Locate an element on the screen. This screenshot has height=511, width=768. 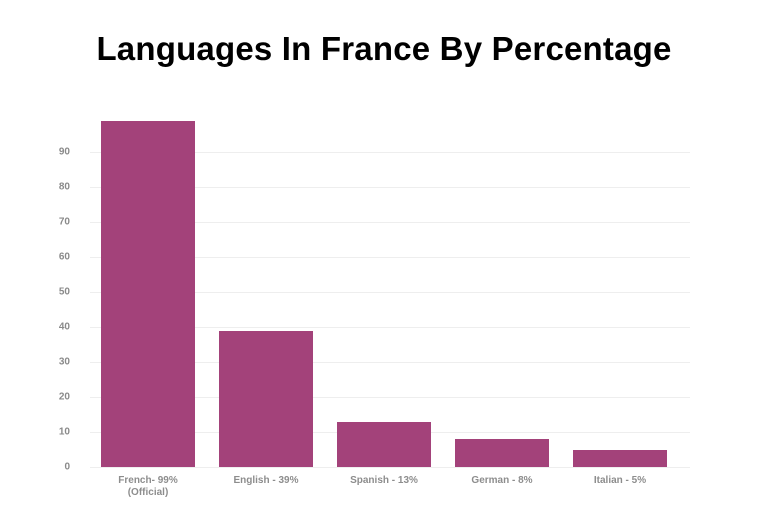
x-label-line: Spanish - 13% is located at coordinates (384, 480).